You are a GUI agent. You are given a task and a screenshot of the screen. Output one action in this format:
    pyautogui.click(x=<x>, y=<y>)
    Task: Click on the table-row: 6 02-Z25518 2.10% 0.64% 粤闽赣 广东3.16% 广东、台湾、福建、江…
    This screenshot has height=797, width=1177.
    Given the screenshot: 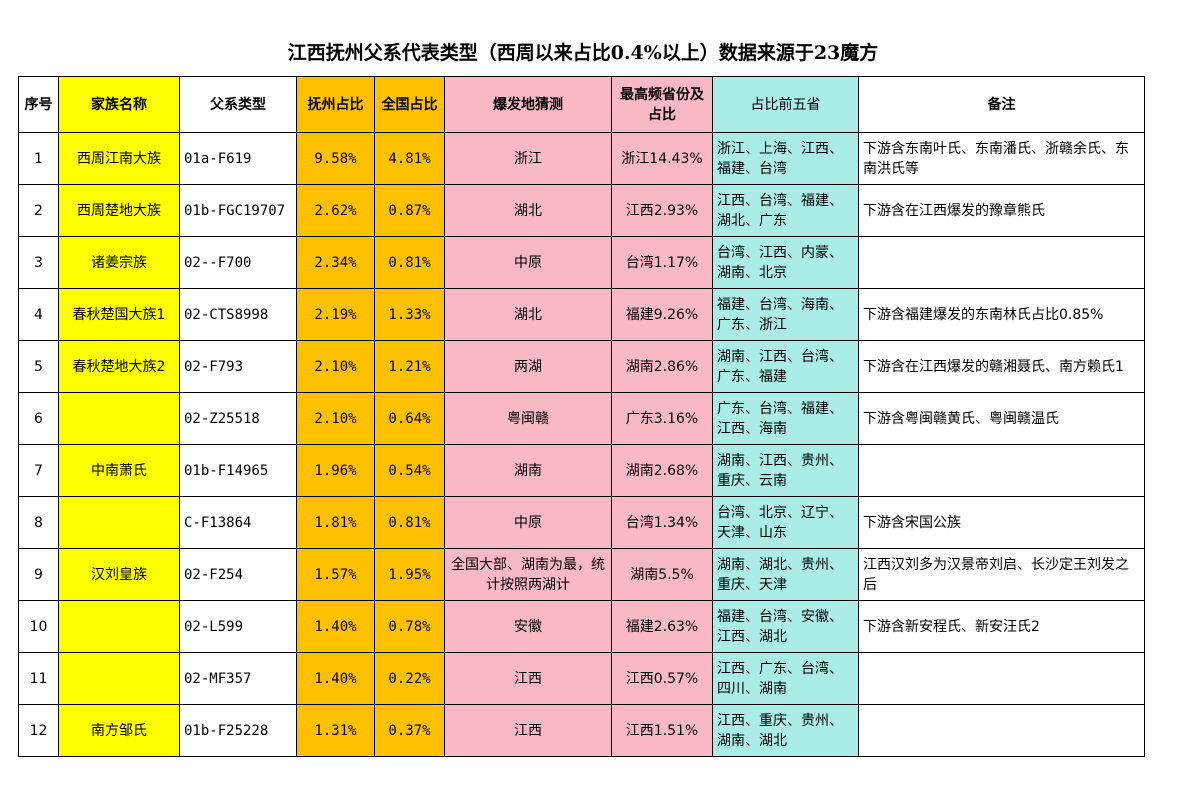 What is the action you would take?
    pyautogui.click(x=581, y=418)
    